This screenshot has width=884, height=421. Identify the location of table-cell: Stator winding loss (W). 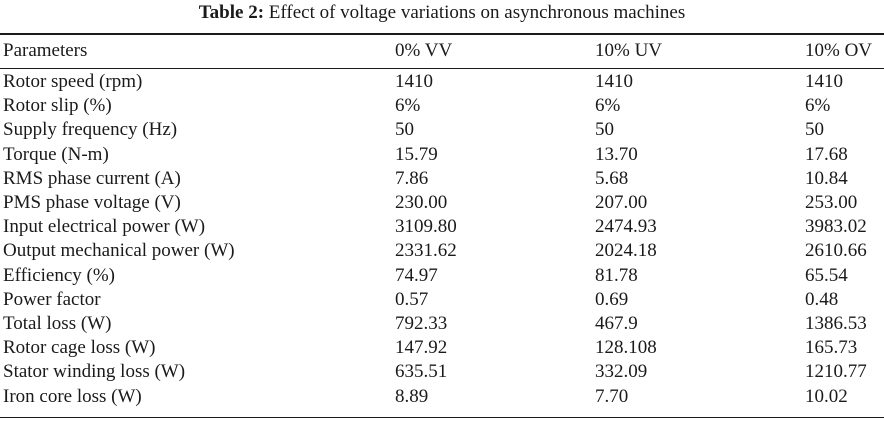
(94, 372).